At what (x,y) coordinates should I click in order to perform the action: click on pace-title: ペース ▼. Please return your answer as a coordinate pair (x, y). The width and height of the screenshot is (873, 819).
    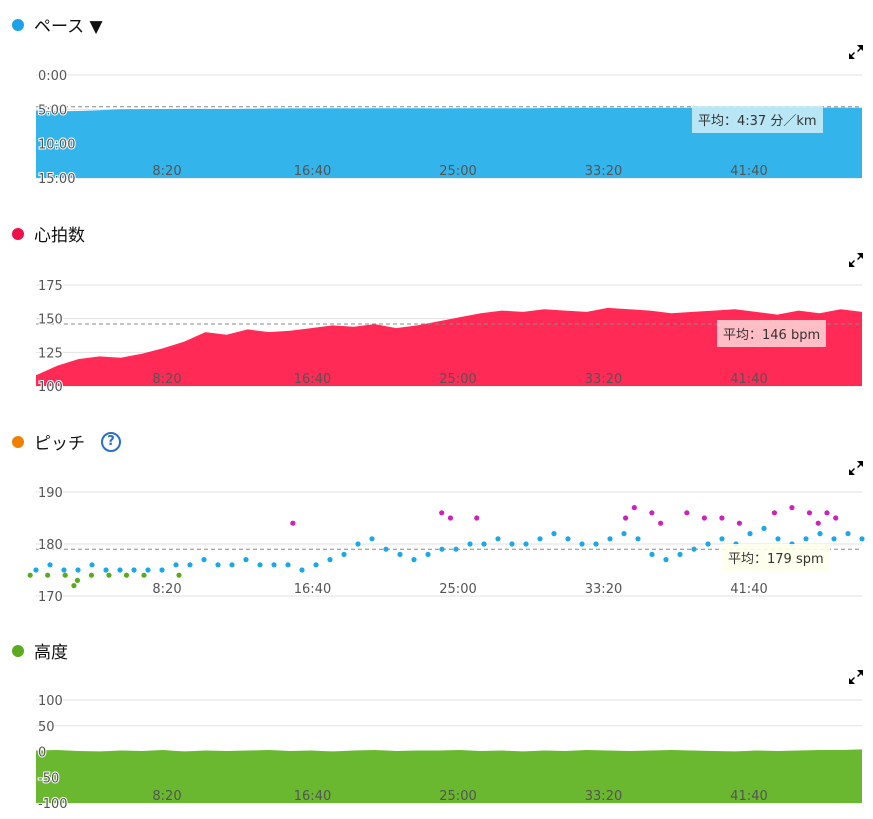
    Looking at the image, I should click on (57, 24).